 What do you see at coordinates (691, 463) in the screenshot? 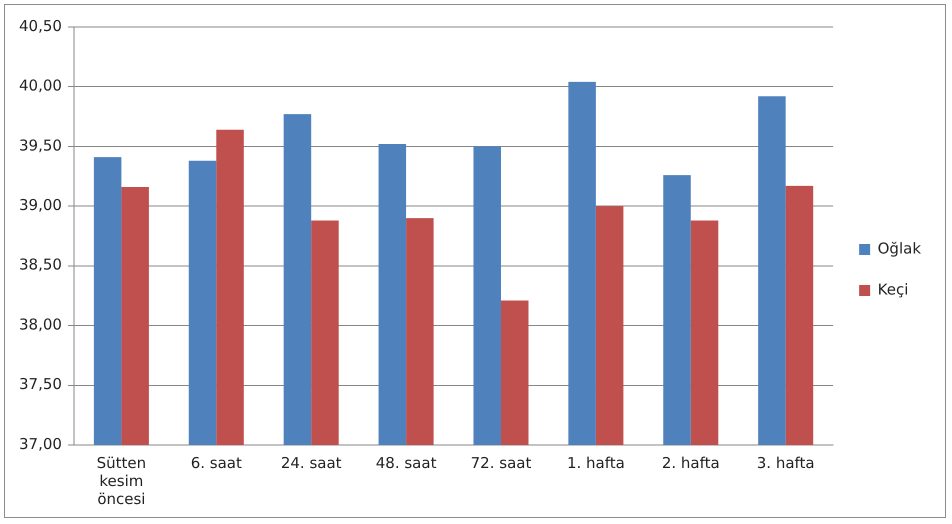
I see `x-tick-label: 2. hafta` at bounding box center [691, 463].